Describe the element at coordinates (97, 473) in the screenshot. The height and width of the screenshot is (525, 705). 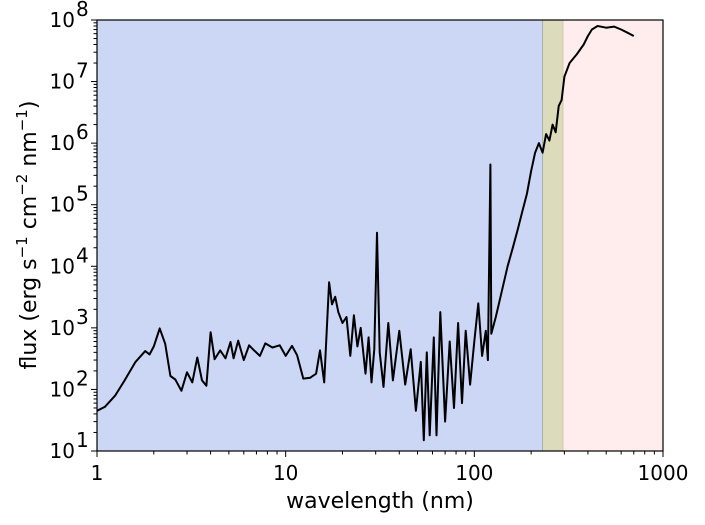
I see `x-tick-label: 1` at that location.